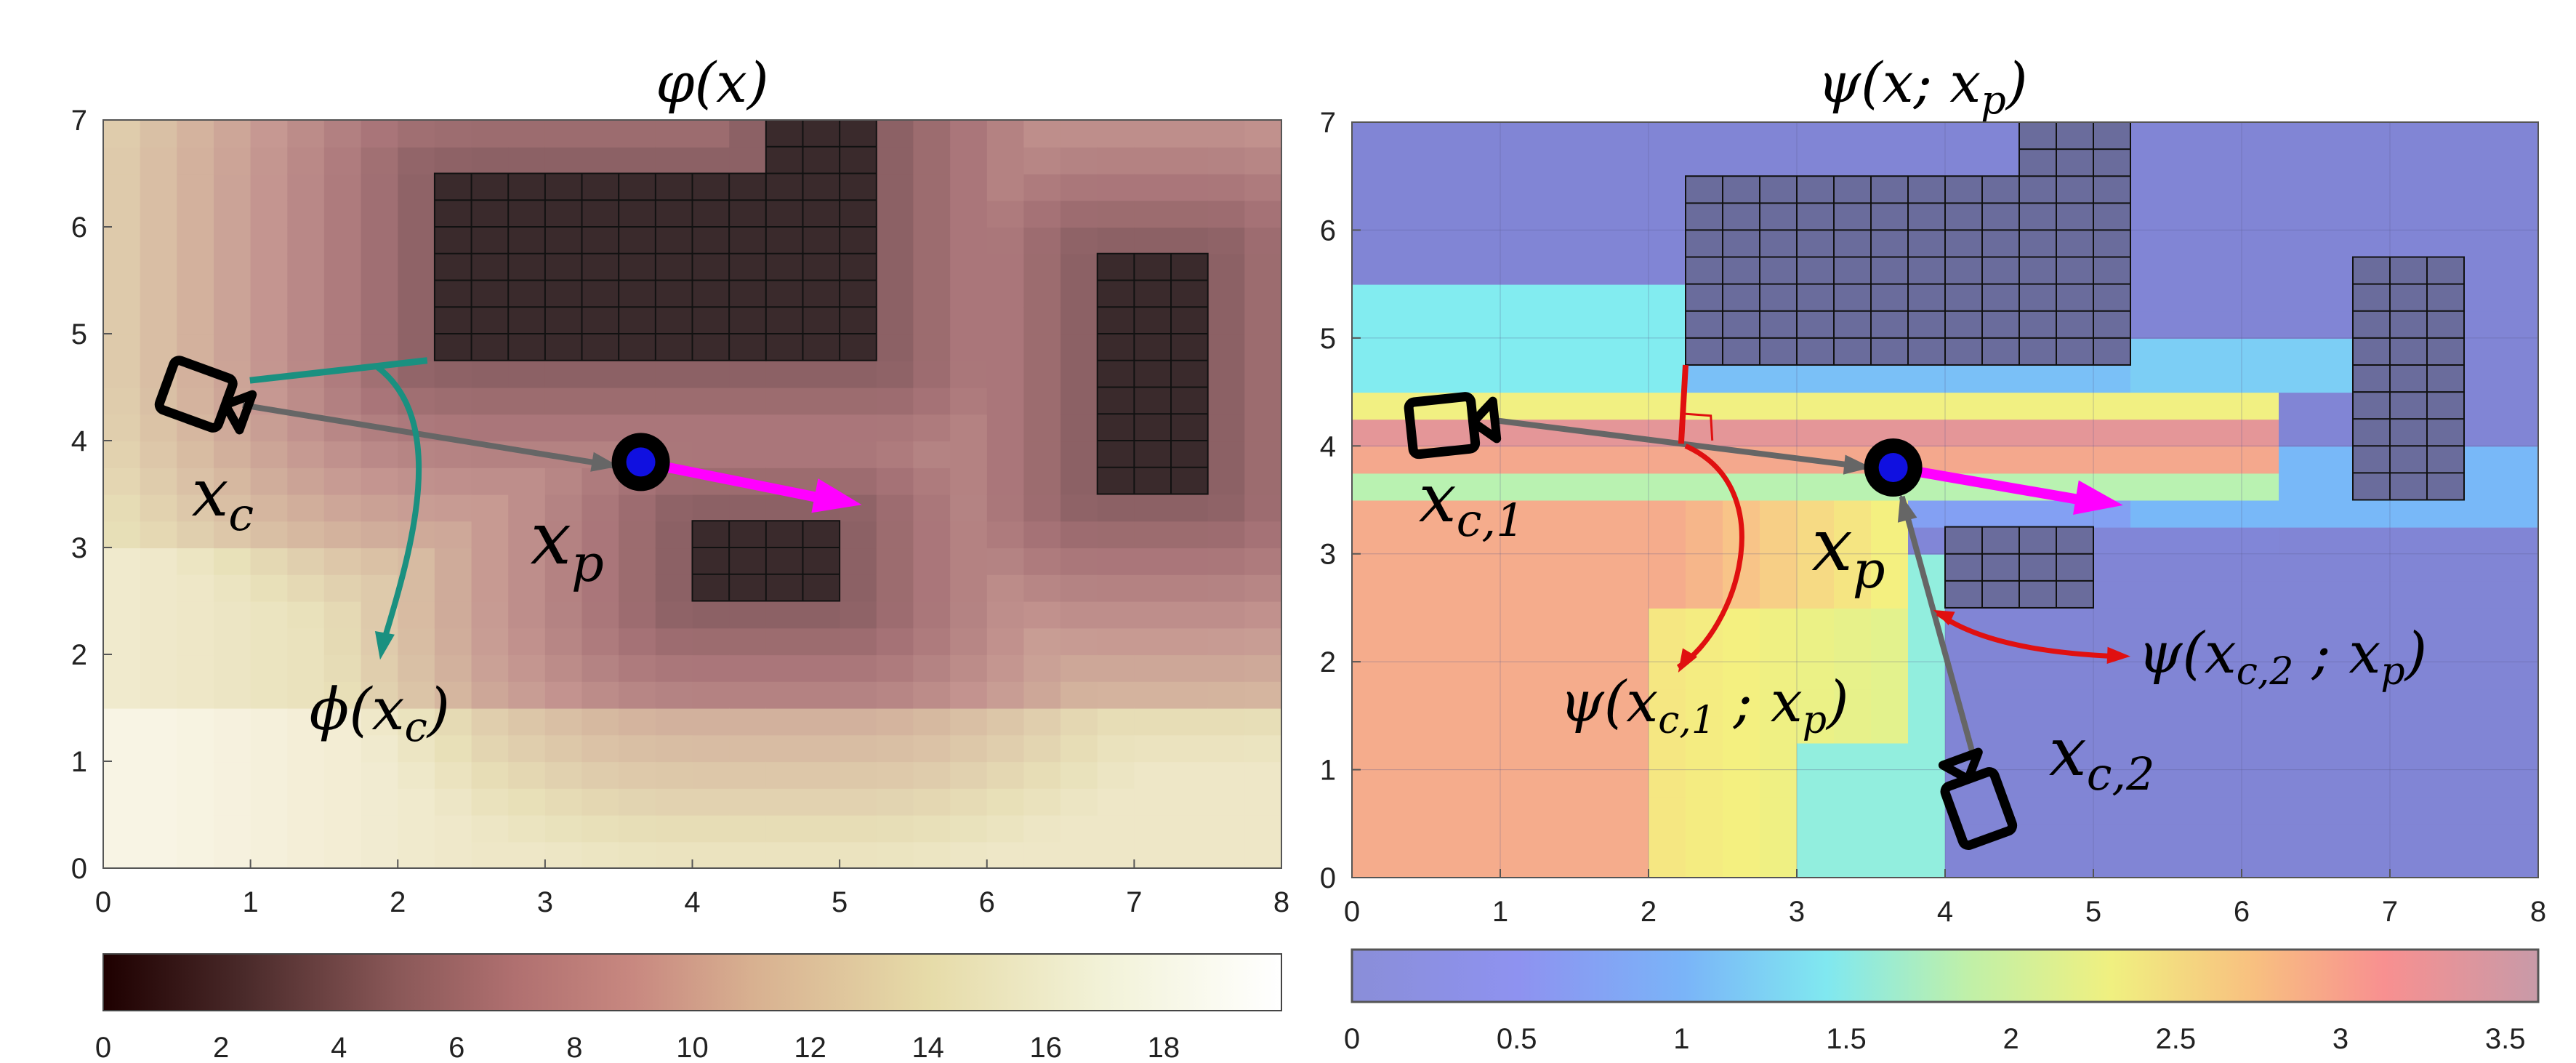 The image size is (2576, 1063). What do you see at coordinates (1688, 660) in the screenshot?
I see `red-arrow-1-head` at bounding box center [1688, 660].